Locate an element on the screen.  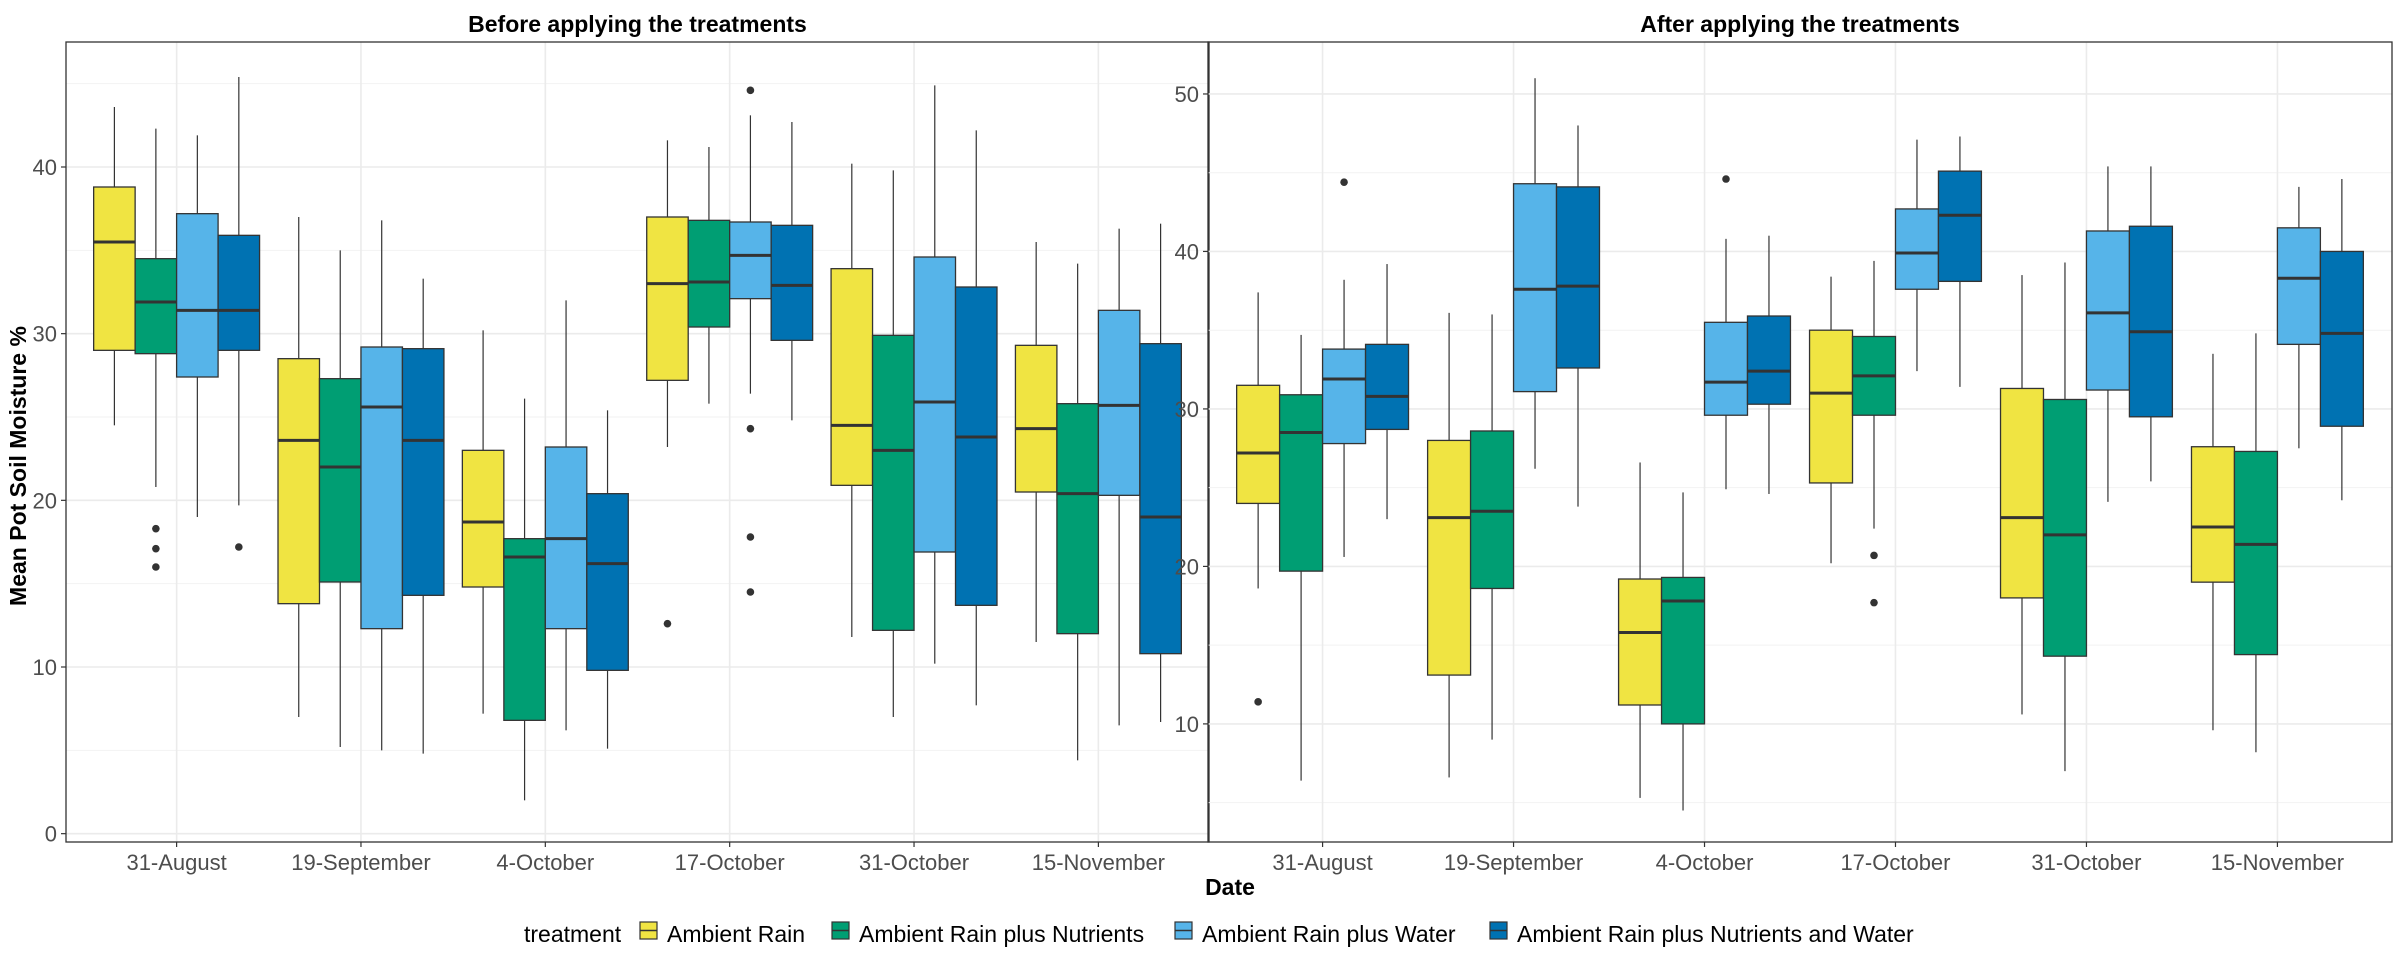
legend-item: Ambient Rain plus Nutrients and Water is located at coordinates (1701, 934).